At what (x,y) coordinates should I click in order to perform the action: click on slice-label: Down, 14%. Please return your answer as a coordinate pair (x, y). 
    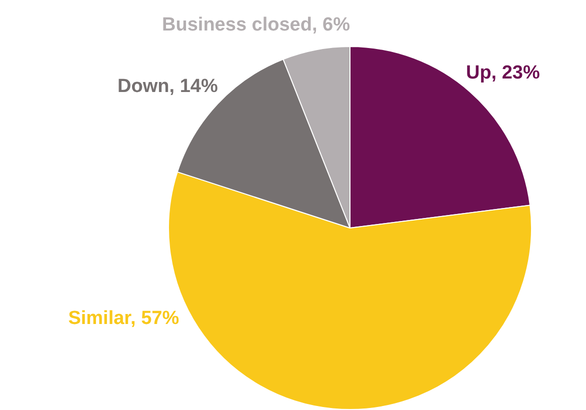
    Looking at the image, I should click on (168, 86).